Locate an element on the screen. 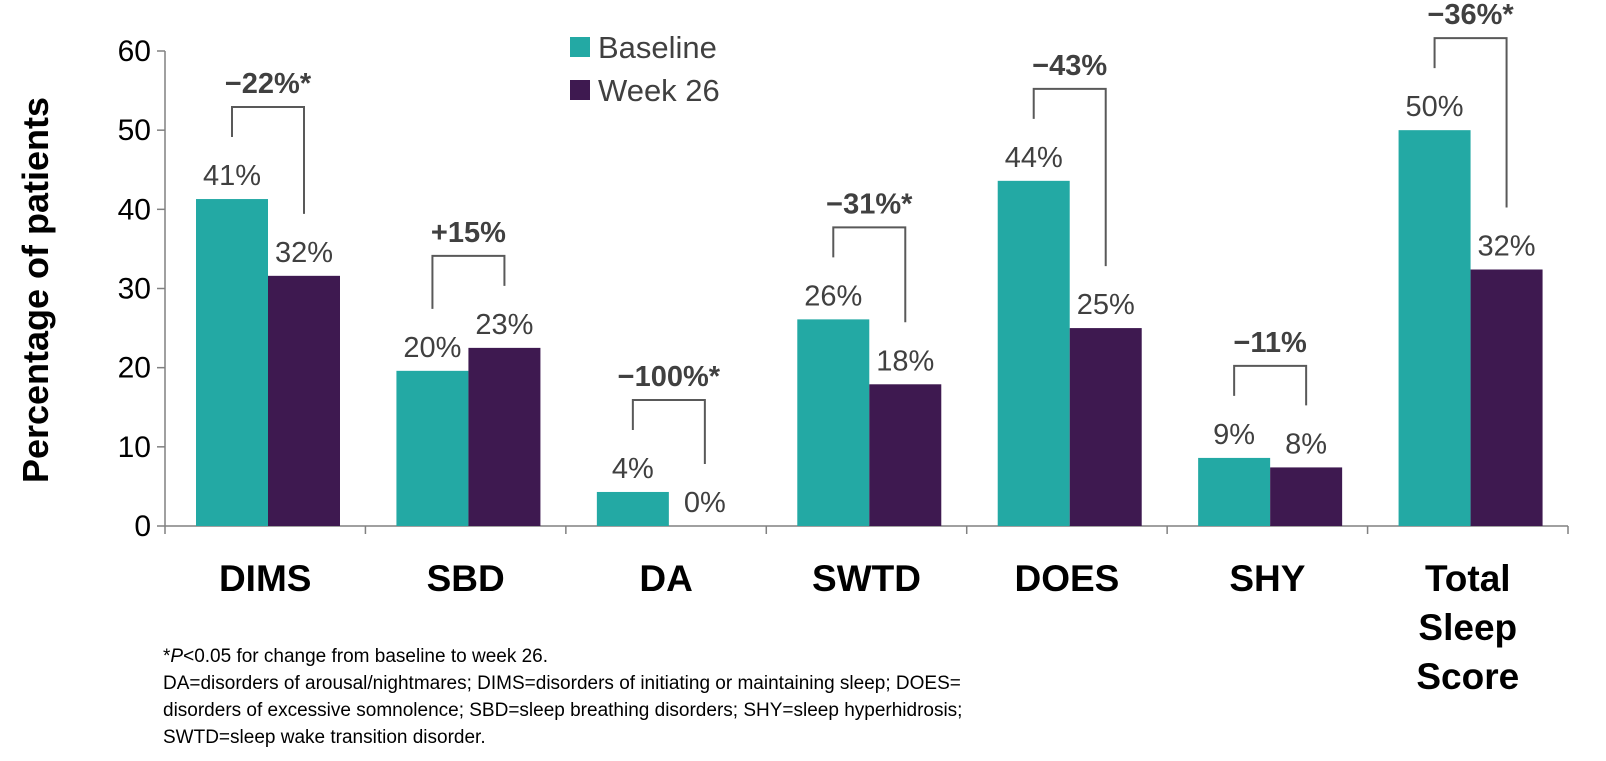 The height and width of the screenshot is (761, 1606). change-label: −43% is located at coordinates (1069, 66).